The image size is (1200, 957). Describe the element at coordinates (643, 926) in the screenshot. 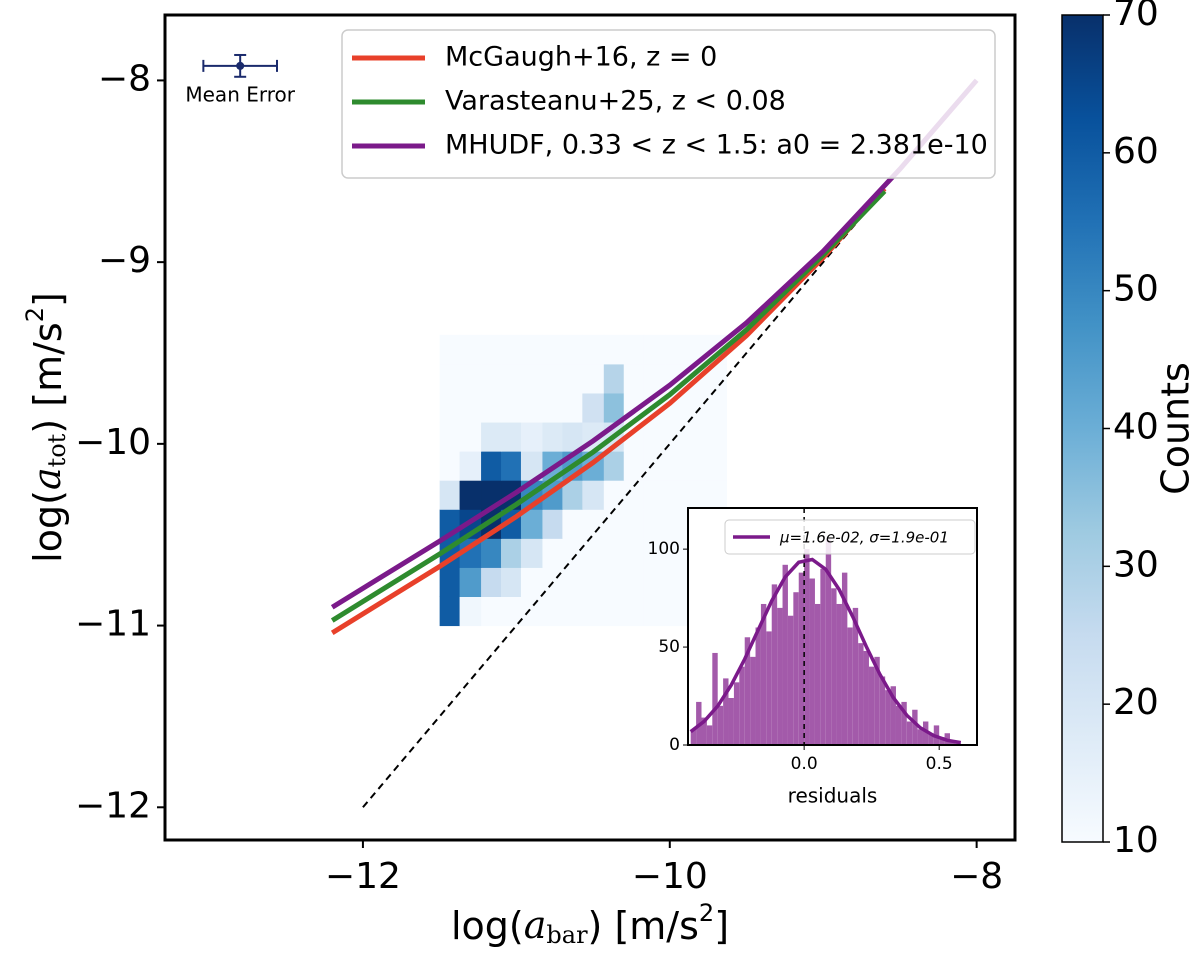

I see `axis-label-part: ) [m/s` at that location.